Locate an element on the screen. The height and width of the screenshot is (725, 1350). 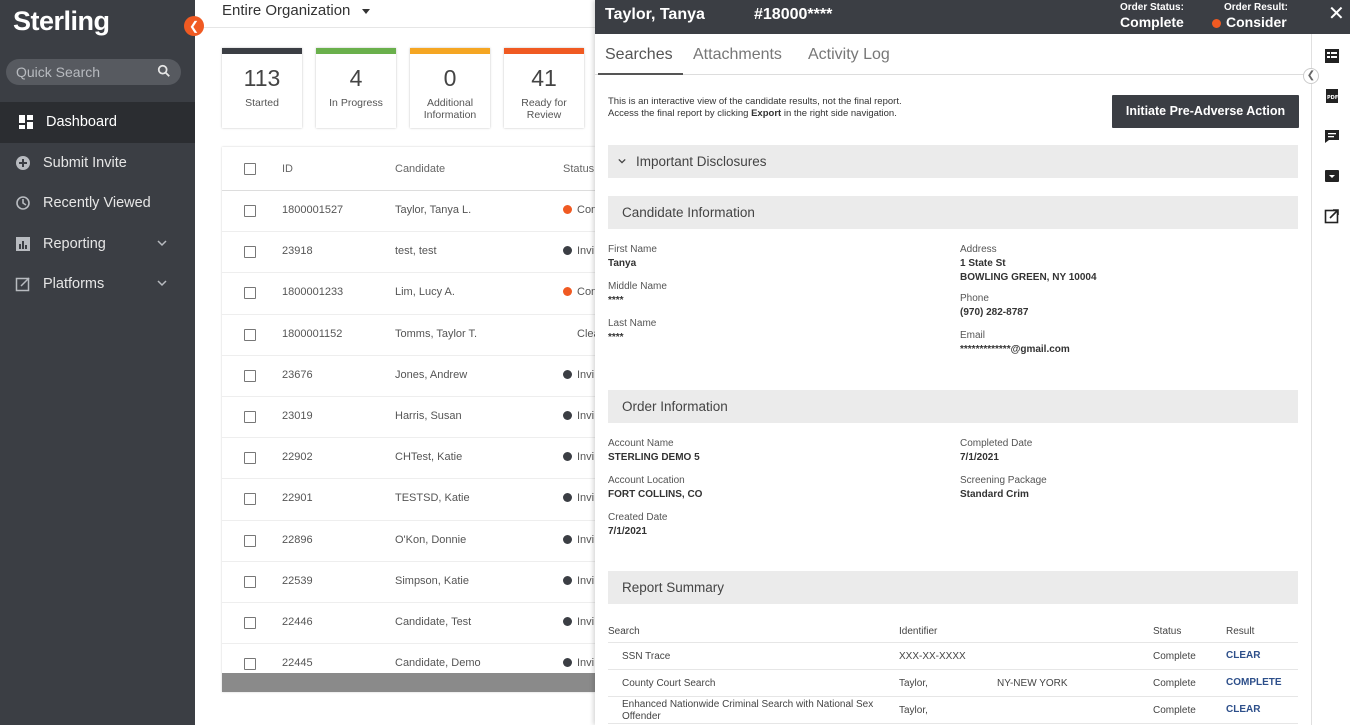
tab-attachments: Attachments is located at coordinates (737, 54).